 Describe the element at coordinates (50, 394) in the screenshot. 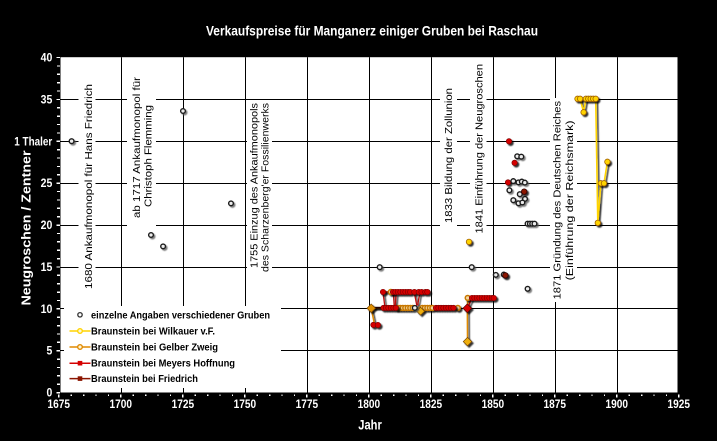

I see `svg-text: 0` at that location.